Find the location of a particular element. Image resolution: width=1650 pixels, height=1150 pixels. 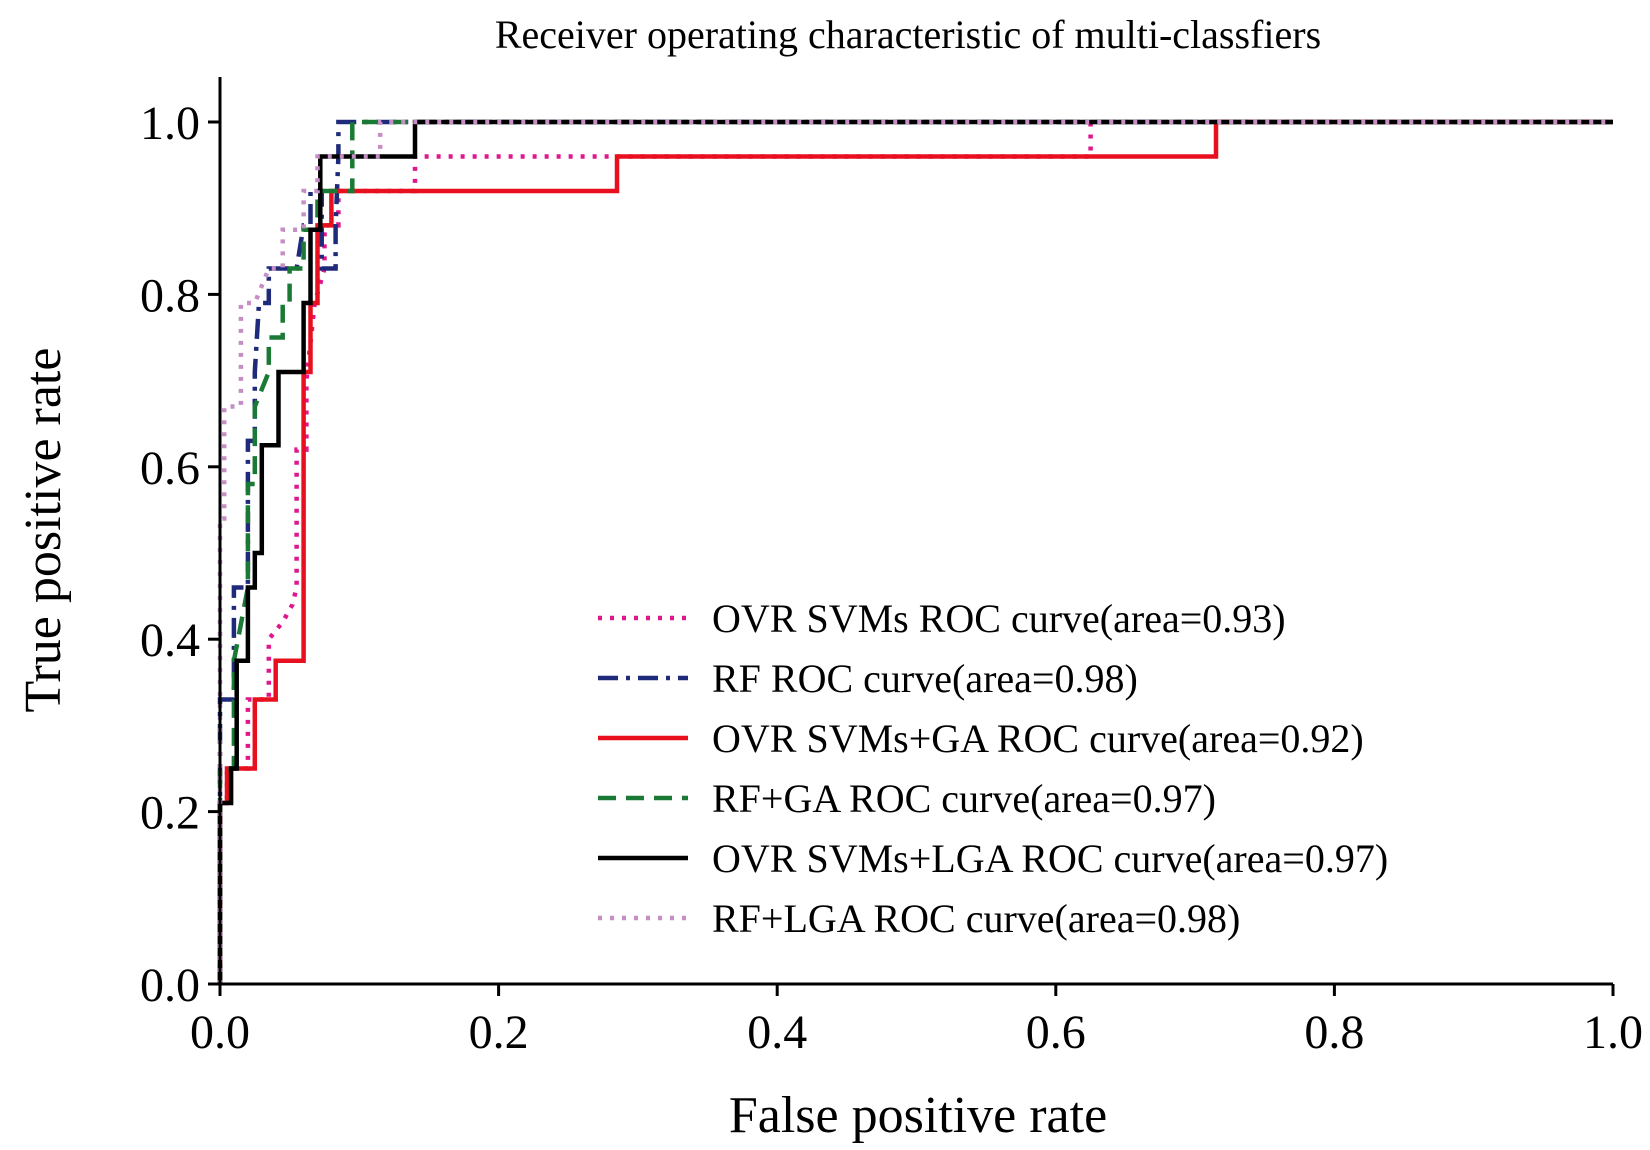

legend-label: RF+GA ROC curve(area=0.97) is located at coordinates (964, 798).